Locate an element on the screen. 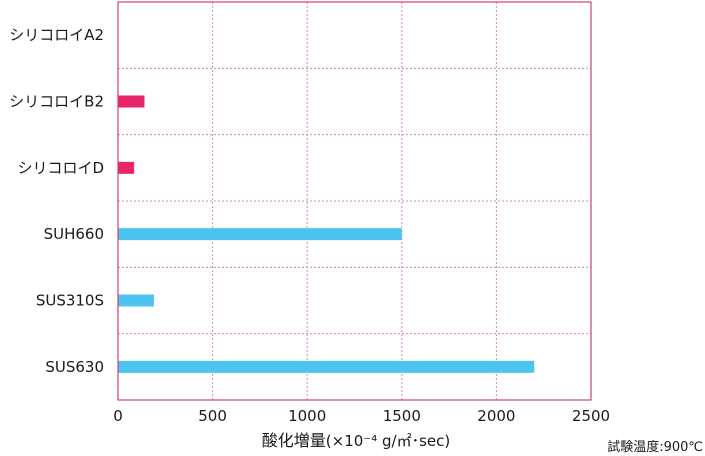  category-label: SUS630 is located at coordinates (74, 367).